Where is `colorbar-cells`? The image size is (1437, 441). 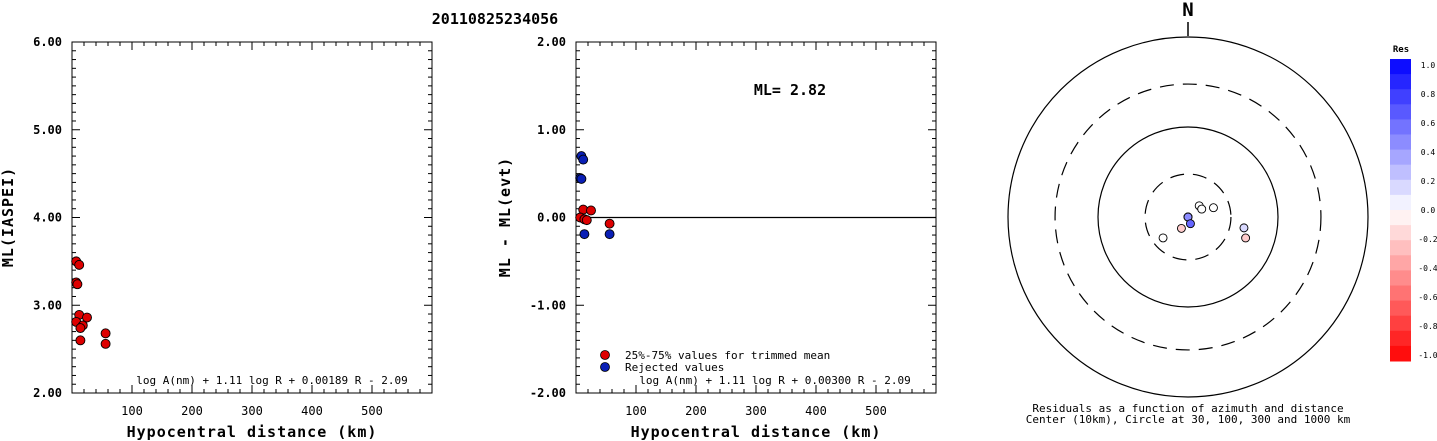 colorbar-cells is located at coordinates (1400, 210).